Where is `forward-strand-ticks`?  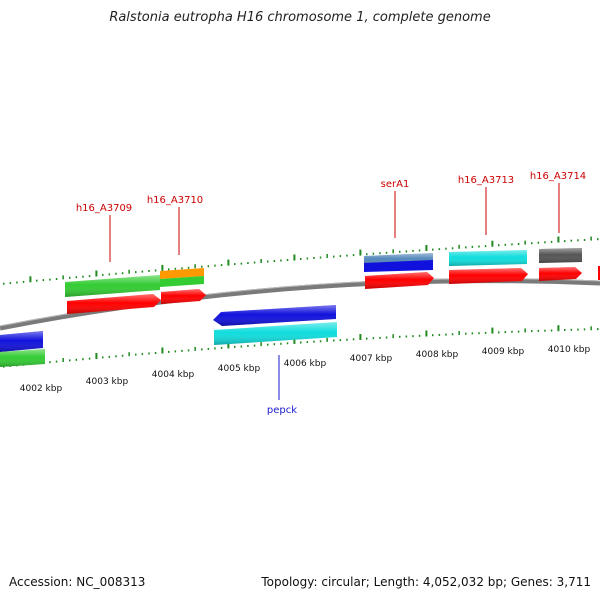
forward-strand-ticks is located at coordinates (301, 260).